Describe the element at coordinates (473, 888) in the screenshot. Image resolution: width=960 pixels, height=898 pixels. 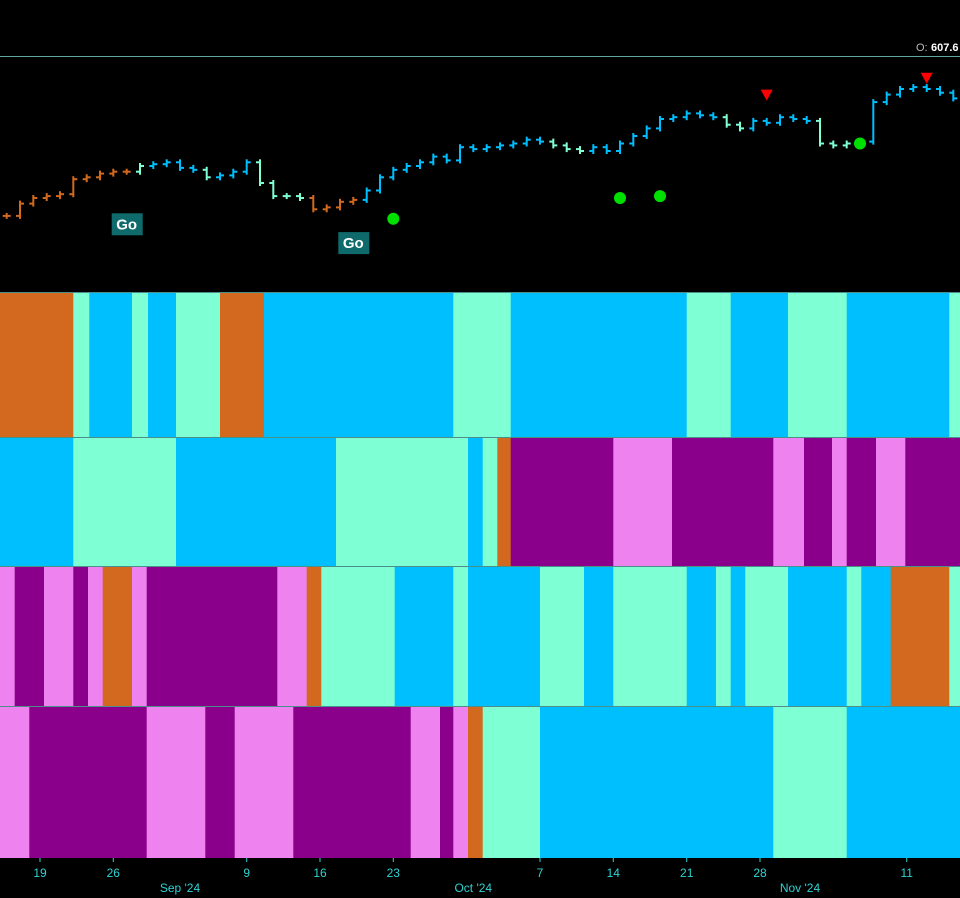
I see `month-label: Oct '24` at that location.